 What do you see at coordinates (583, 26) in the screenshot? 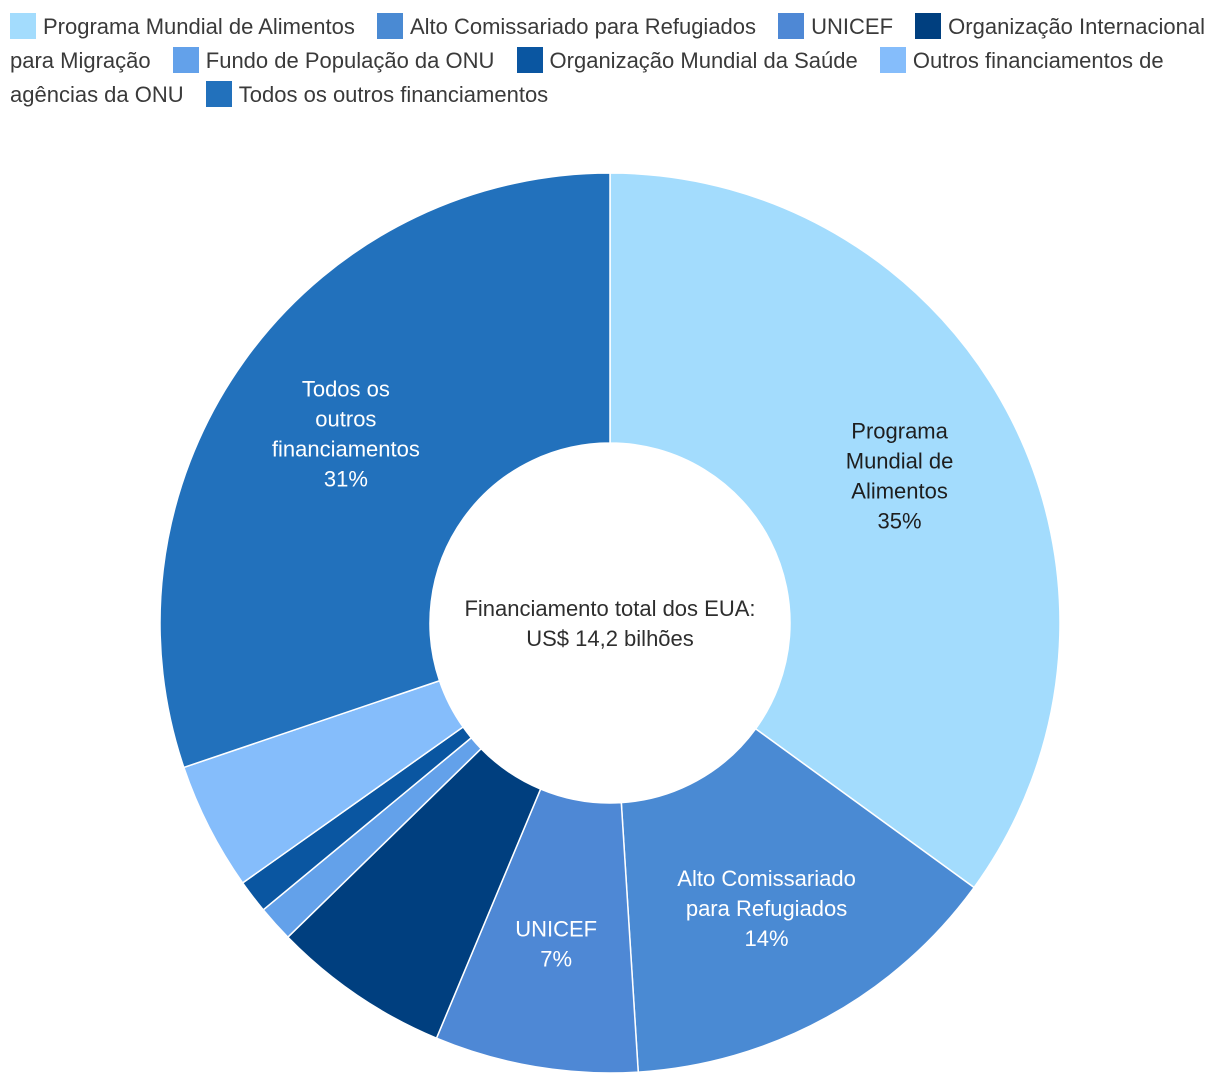
I see `legend-label: Alto Comissariado para Refugiados` at bounding box center [583, 26].